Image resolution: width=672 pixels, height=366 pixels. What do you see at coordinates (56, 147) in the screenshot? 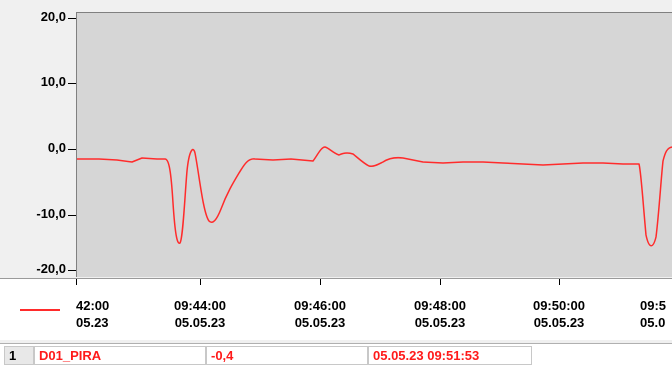
I see `y-tick-label: 0,0` at bounding box center [56, 147].